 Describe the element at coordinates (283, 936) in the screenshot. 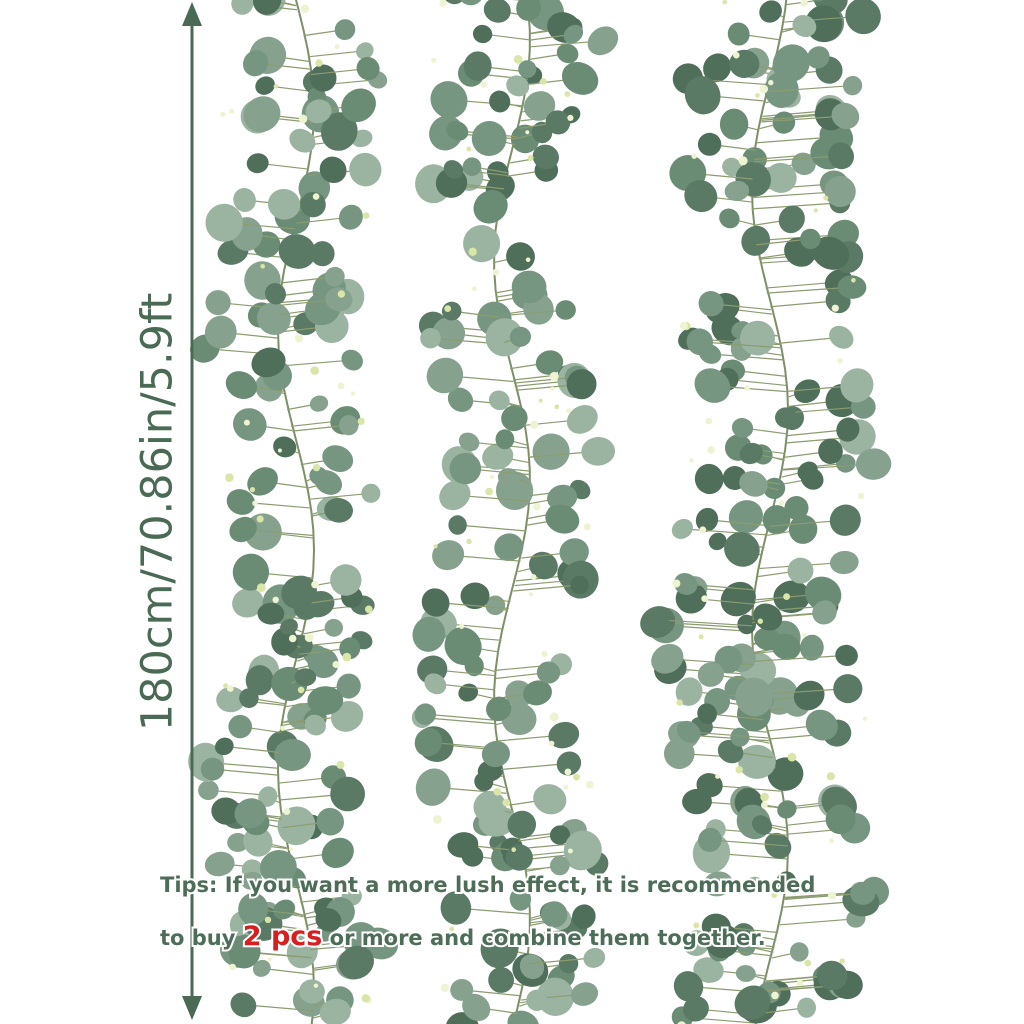

I see `tips-highlight: 2 pcs` at that location.